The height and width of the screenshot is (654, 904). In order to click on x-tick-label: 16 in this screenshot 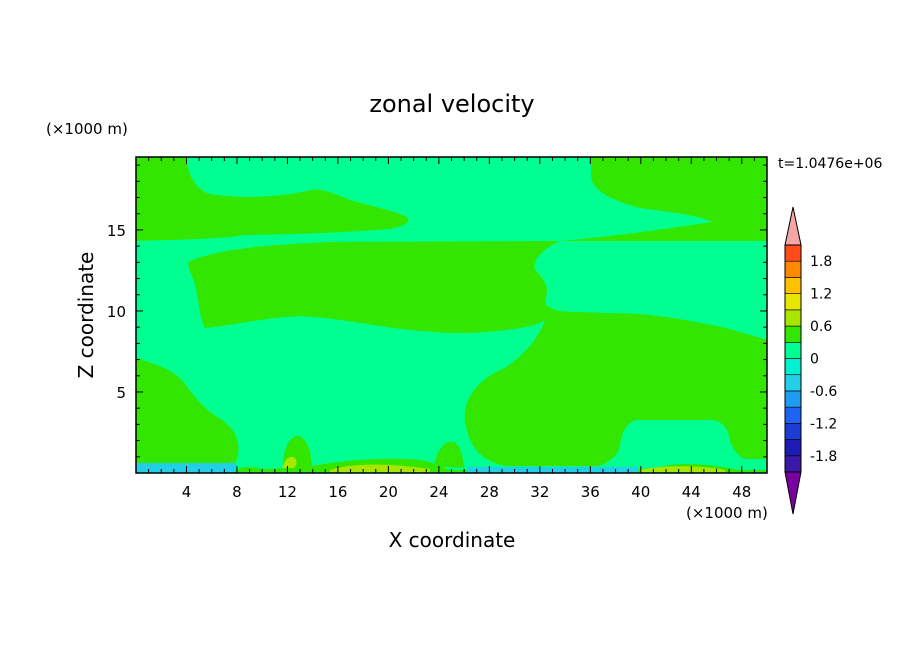, I will do `click(337, 492)`.